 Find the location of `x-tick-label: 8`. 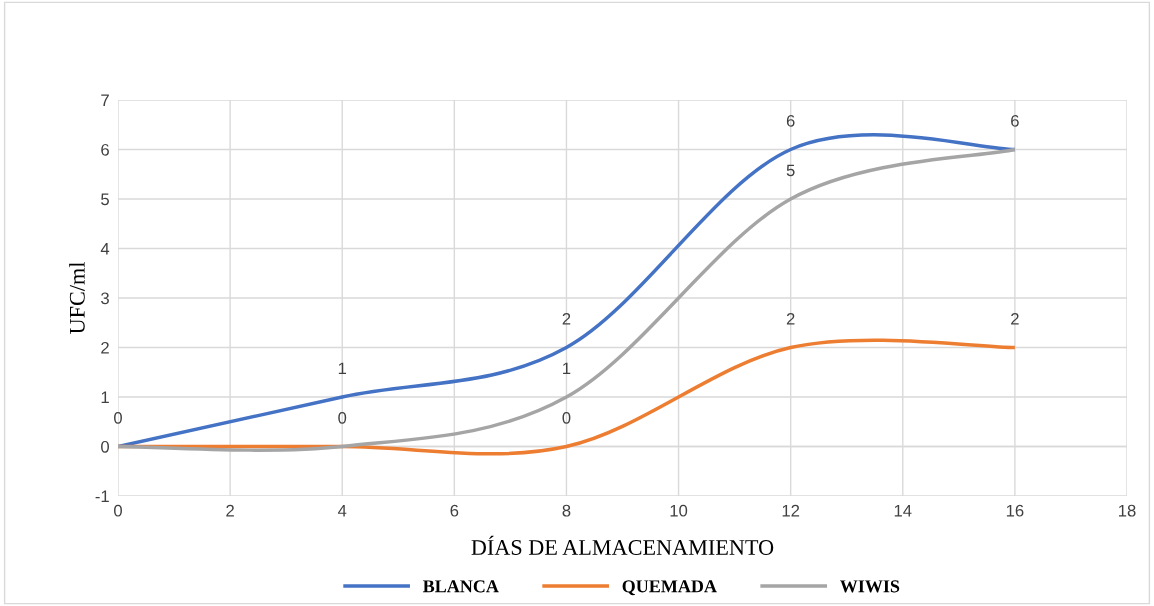

x-tick-label: 8 is located at coordinates (566, 510).